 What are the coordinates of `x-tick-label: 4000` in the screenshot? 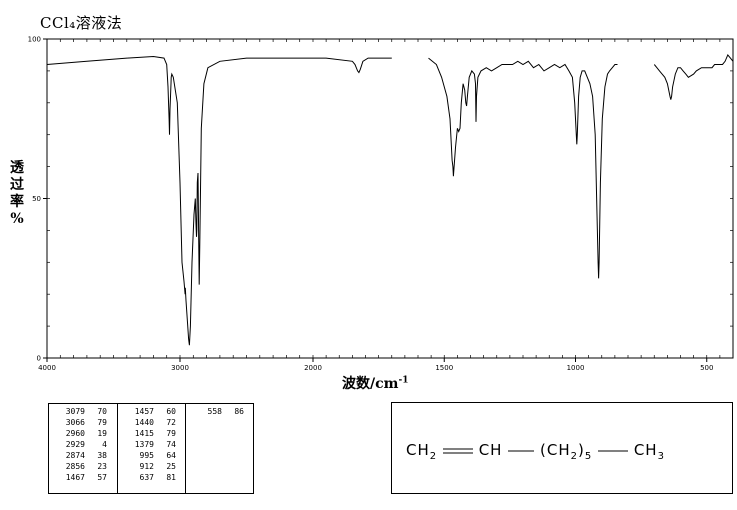 It's located at (47, 368).